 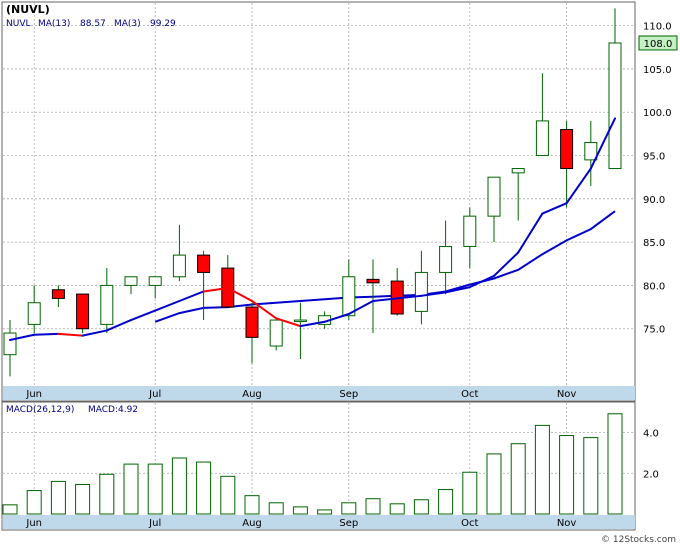 What do you see at coordinates (93, 24) in the screenshot?
I see `legend-ma13-value: 88.57` at bounding box center [93, 24].